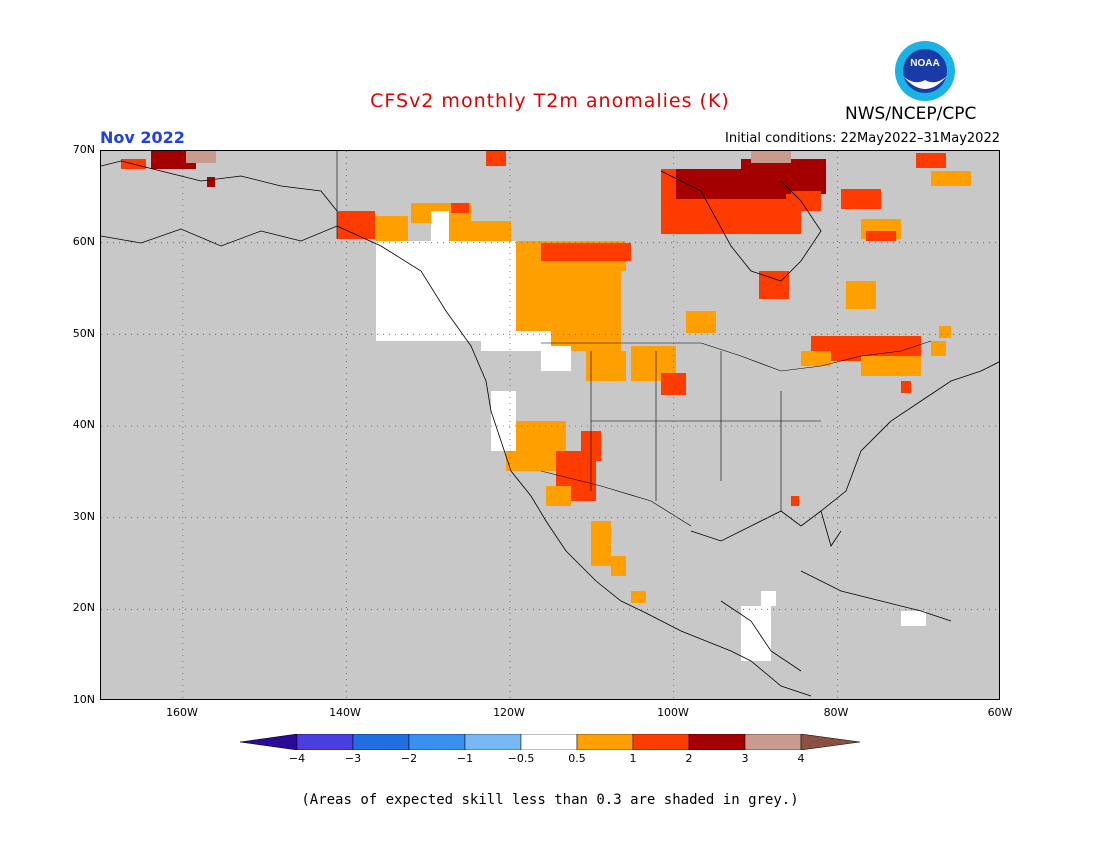 The width and height of the screenshot is (1100, 850). I want to click on forecast-month: Nov 2022, so click(142, 137).